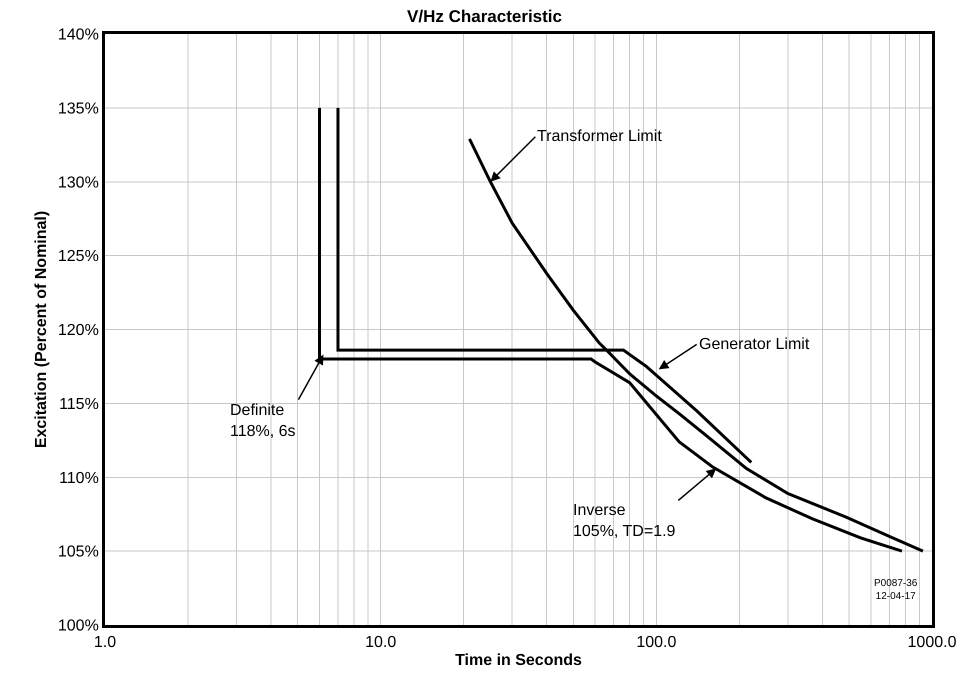  Describe the element at coordinates (484, 16) in the screenshot. I see `chart-title: V/Hz Characteristic` at that location.